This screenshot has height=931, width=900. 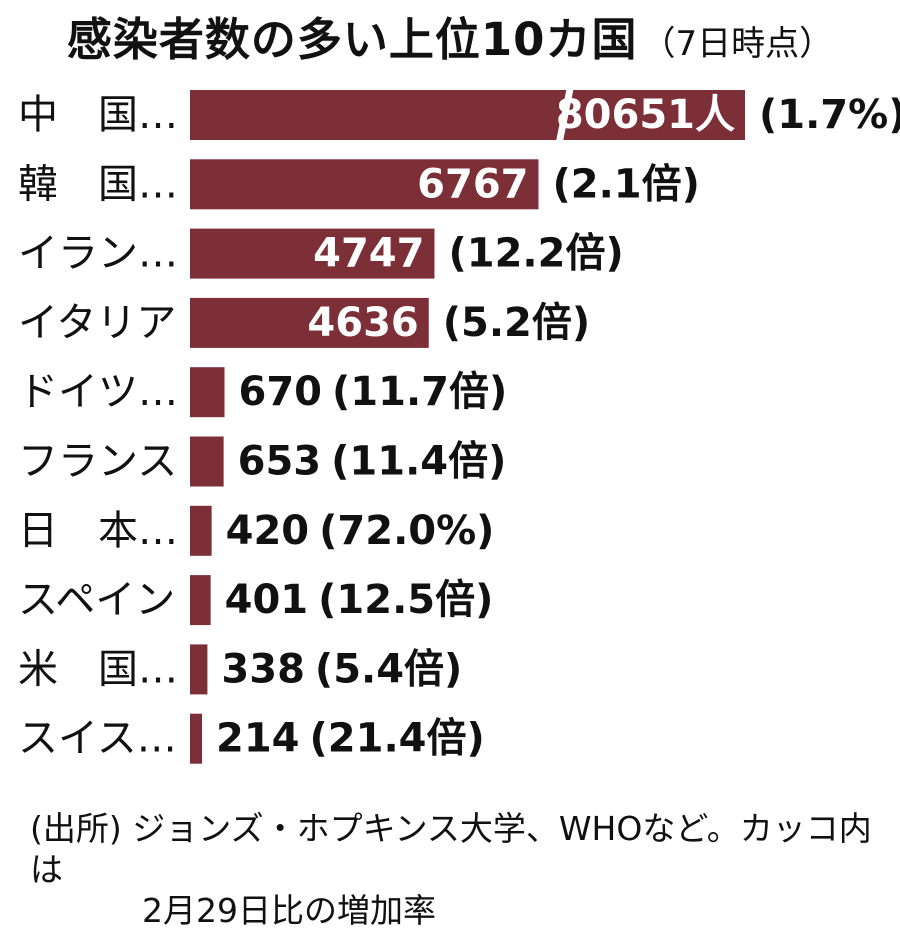 What do you see at coordinates (626, 184) in the screenshot?
I see `change-label: (2.1倍)` at bounding box center [626, 184].